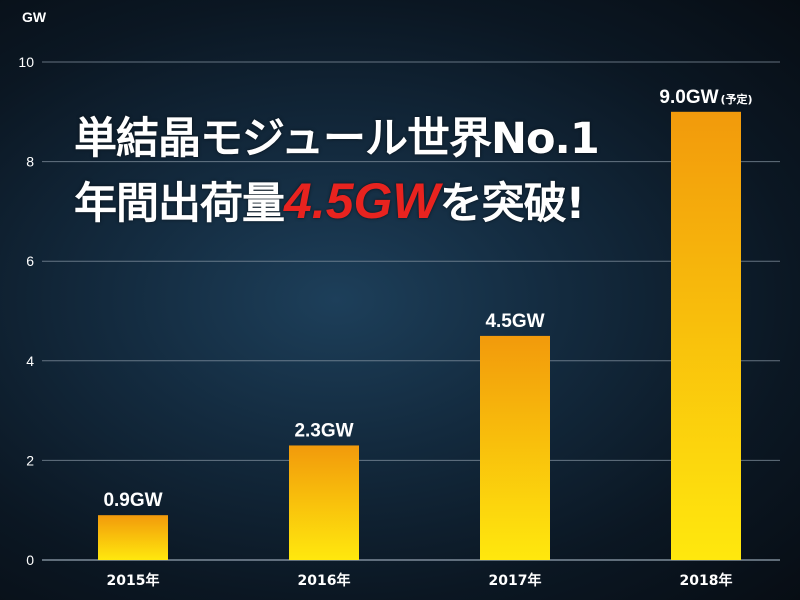  I want to click on category-label: 2017年, so click(515, 580).